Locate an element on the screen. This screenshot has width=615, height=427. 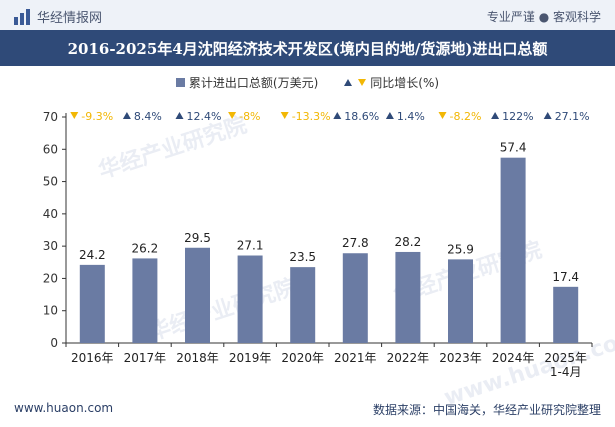
chart-title: 2016-2025年4月沈阳经济技术开发区(境内目的地/货源地)进出口总额 is located at coordinates (307, 49).